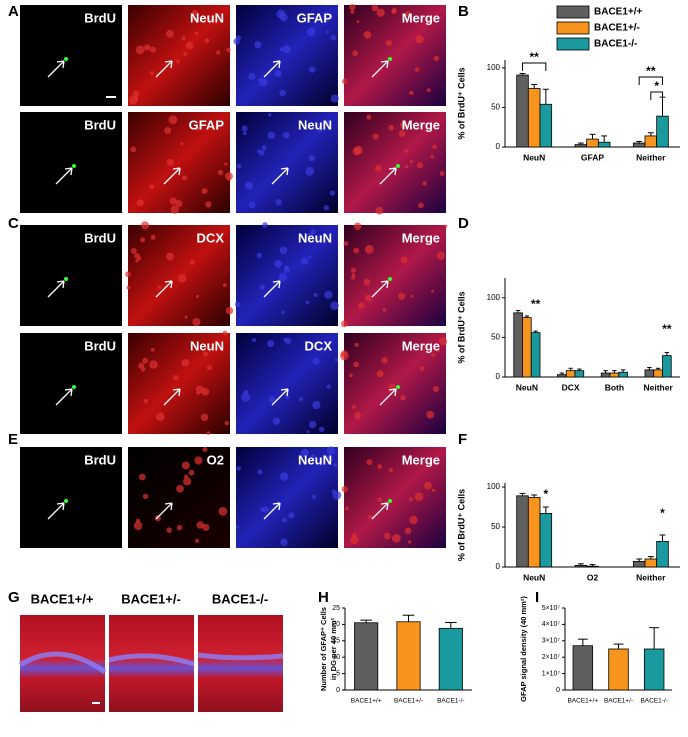 The image size is (688, 737). I want to click on x-tick-label: O2, so click(593, 577).